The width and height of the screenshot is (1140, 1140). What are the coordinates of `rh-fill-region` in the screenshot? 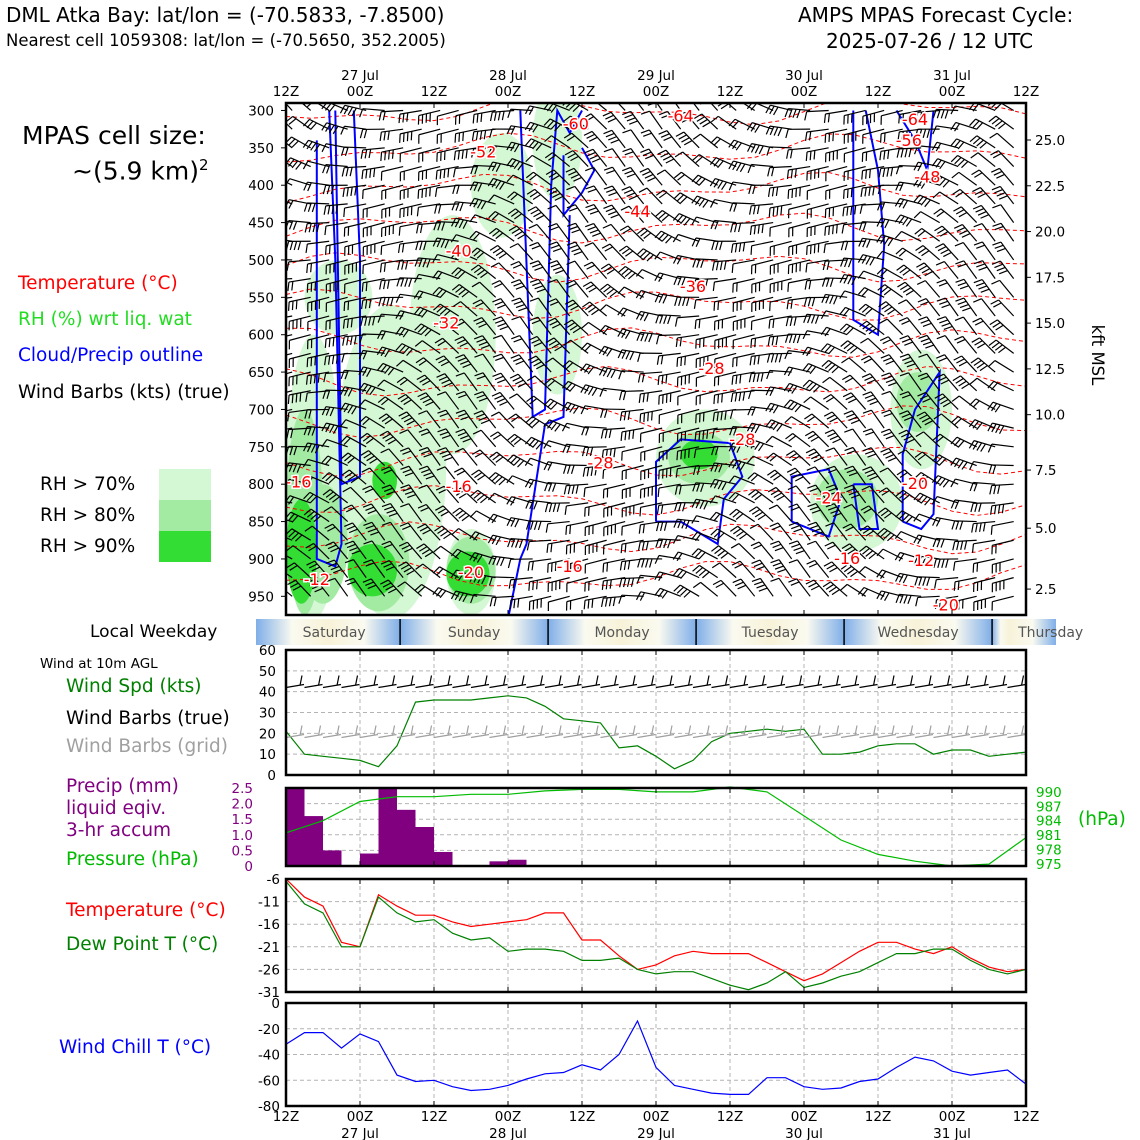 It's located at (372, 570).